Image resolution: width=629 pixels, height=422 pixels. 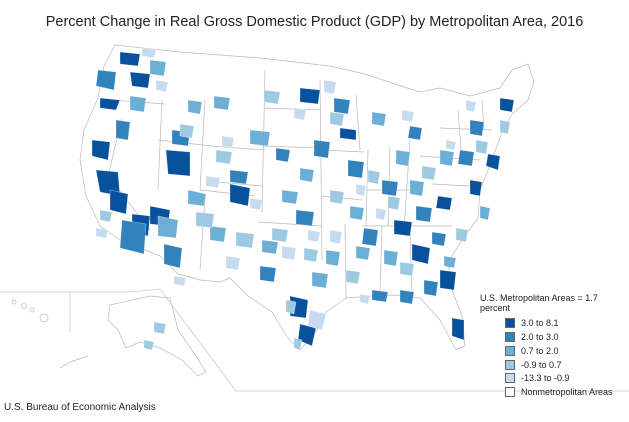 What do you see at coordinates (540, 350) in the screenshot?
I see `legend-label: 0.7 to 2.0` at bounding box center [540, 350].